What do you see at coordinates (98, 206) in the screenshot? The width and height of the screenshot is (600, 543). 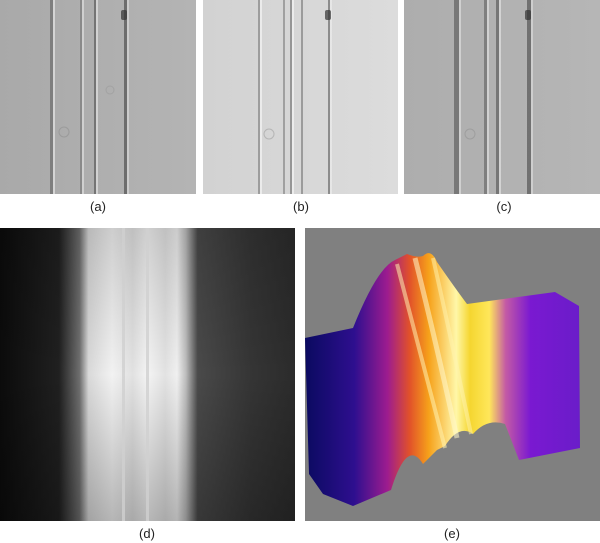 I see `caption-a: (a)` at bounding box center [98, 206].